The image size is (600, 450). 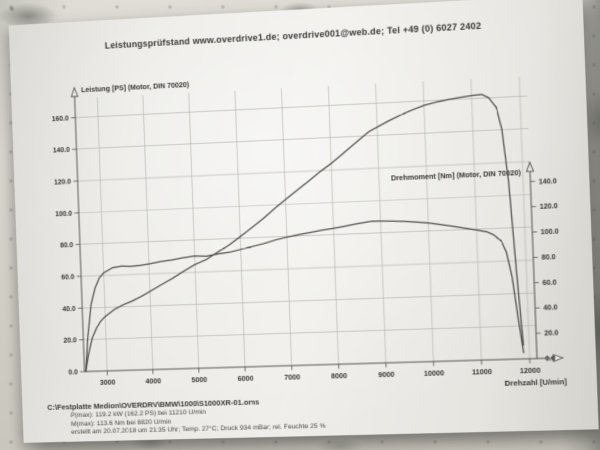 I want to click on axis-tick-label: 160.0, so click(x=60, y=119).